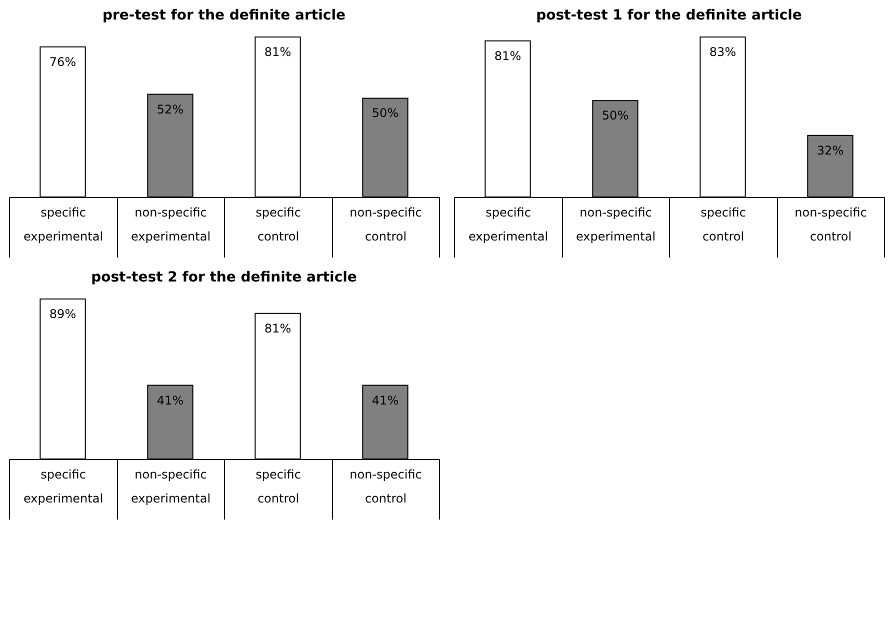  Describe the element at coordinates (830, 150) in the screenshot. I see `data-label: 32%` at that location.